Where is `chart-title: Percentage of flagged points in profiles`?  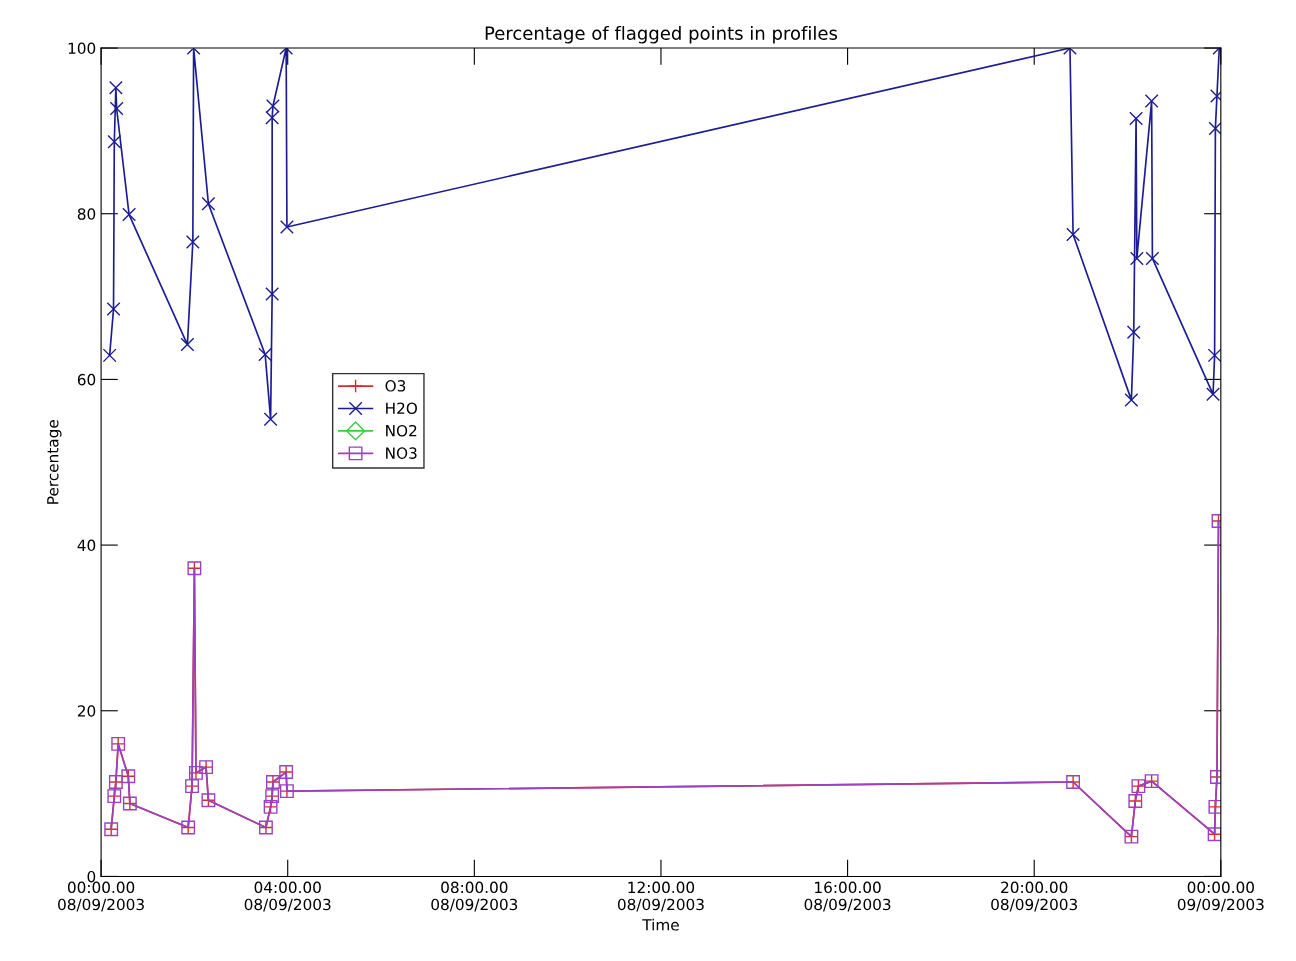
chart-title: Percentage of flagged points in profiles is located at coordinates (661, 35).